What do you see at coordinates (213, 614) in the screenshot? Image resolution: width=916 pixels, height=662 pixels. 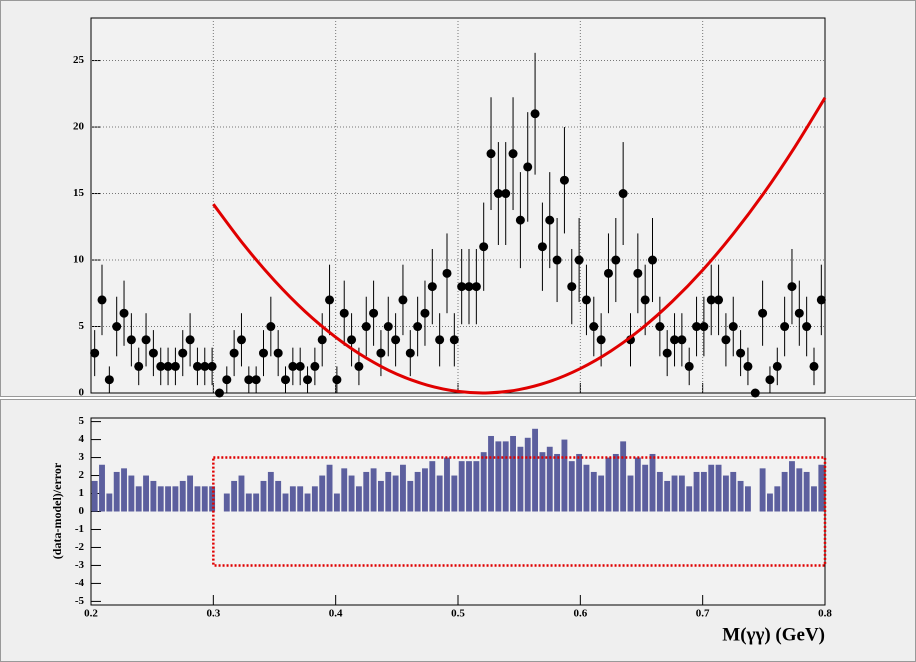 I see `x-tick-label: 0.3` at bounding box center [213, 614].